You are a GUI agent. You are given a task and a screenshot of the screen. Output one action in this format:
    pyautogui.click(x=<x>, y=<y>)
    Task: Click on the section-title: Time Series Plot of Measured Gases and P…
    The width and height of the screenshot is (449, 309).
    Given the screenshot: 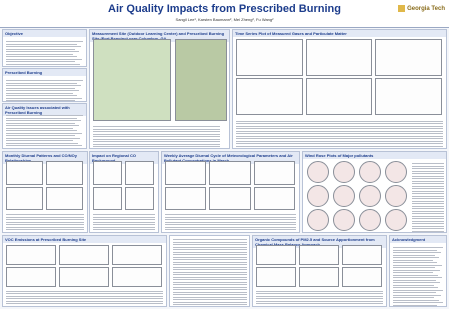 What is the action you would take?
    pyautogui.click(x=339, y=33)
    